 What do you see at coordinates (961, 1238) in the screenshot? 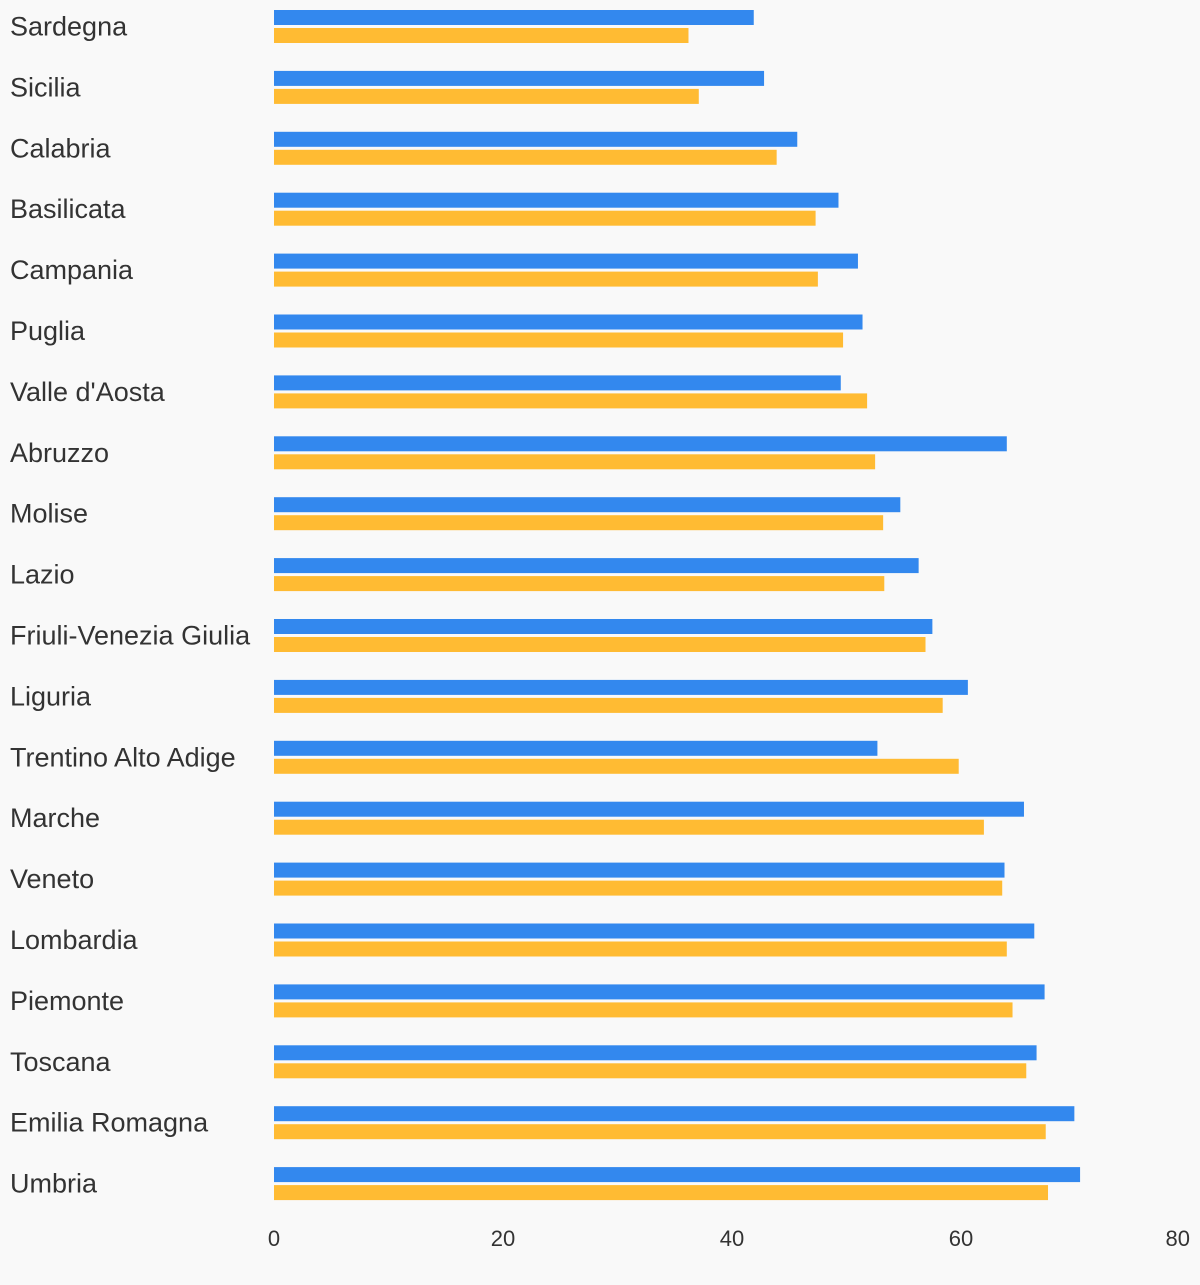
I see `x-tick-label: 60` at bounding box center [961, 1238].